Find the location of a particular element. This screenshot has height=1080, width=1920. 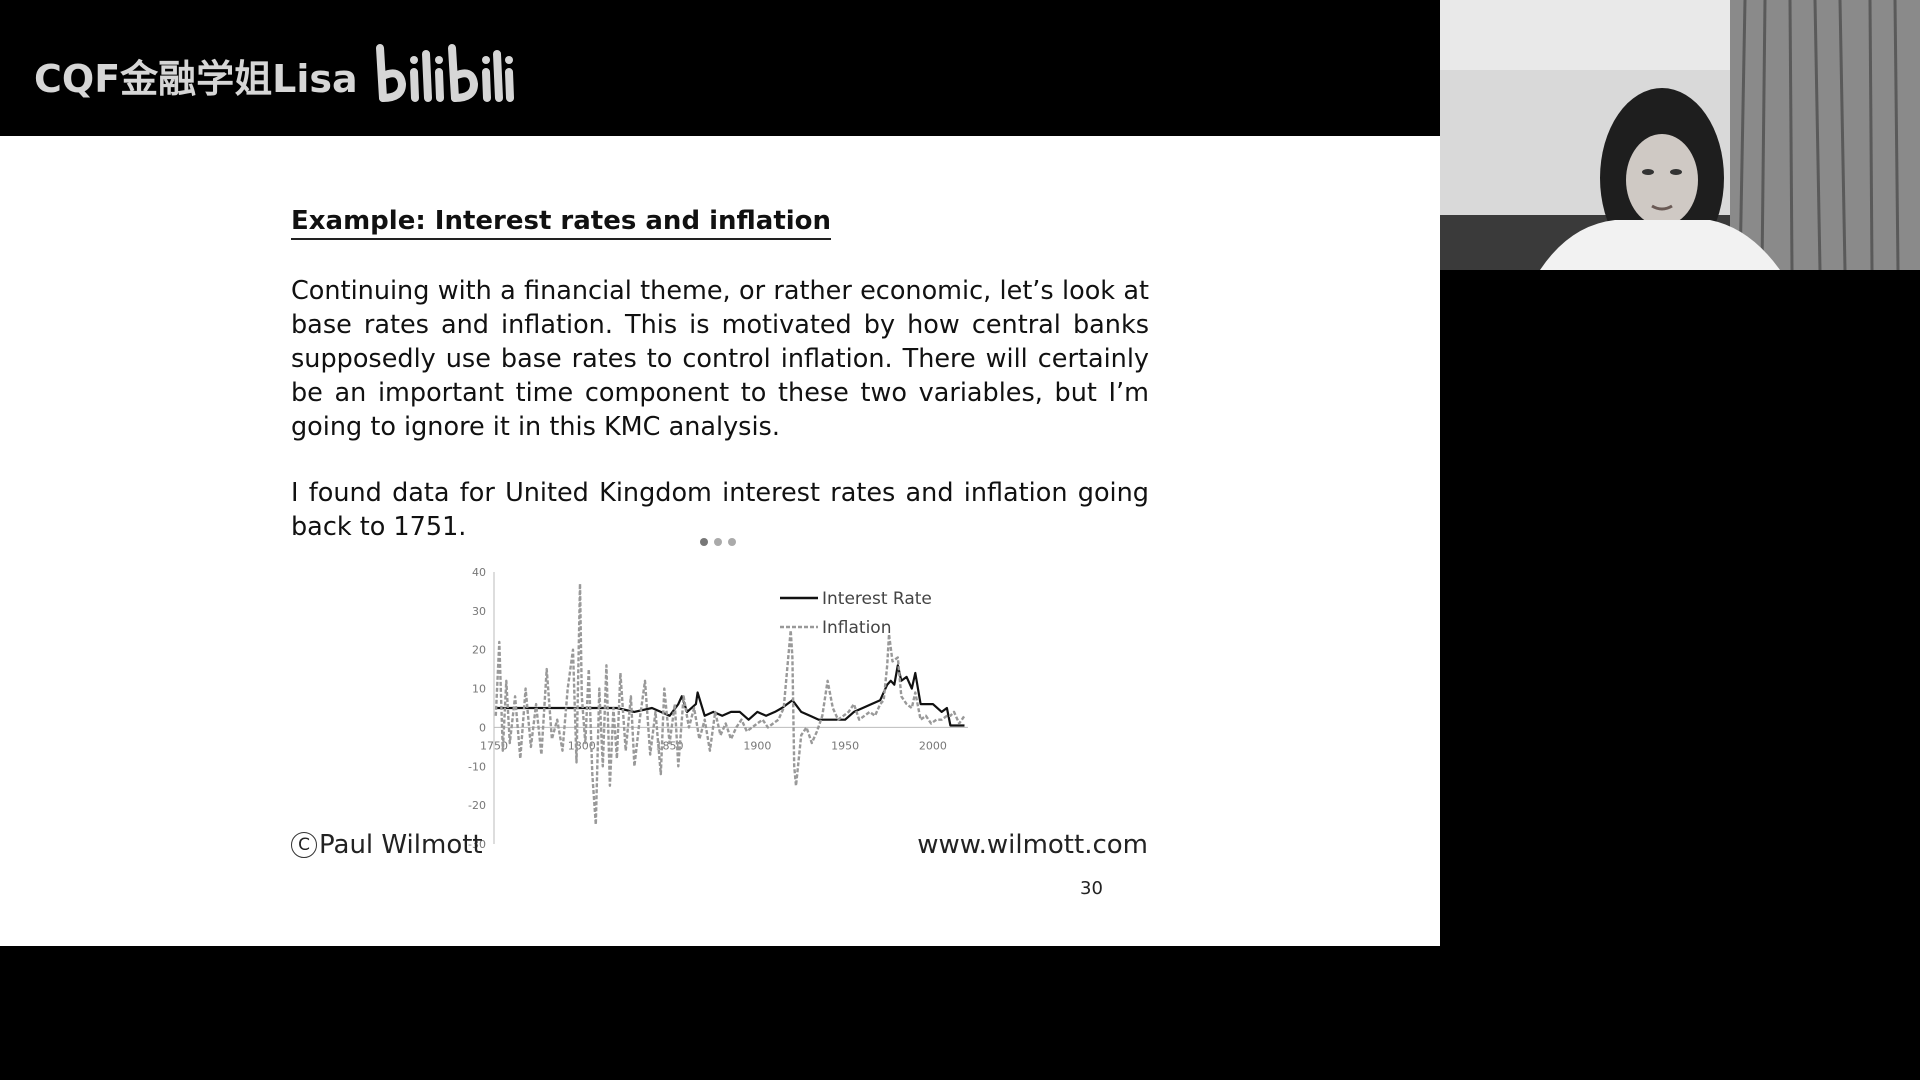

x-tick-label: 2000 is located at coordinates (933, 745).